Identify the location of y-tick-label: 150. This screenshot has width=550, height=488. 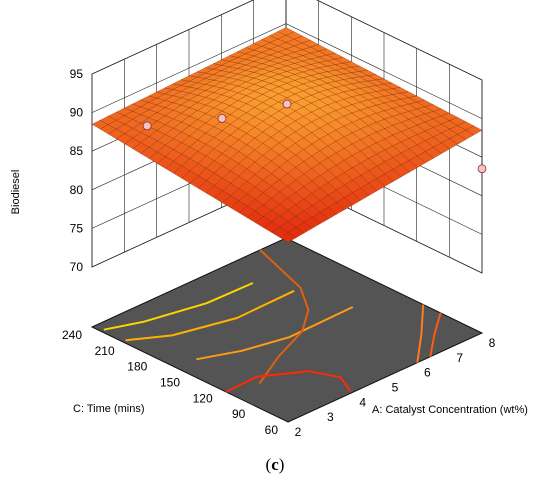
(170, 383).